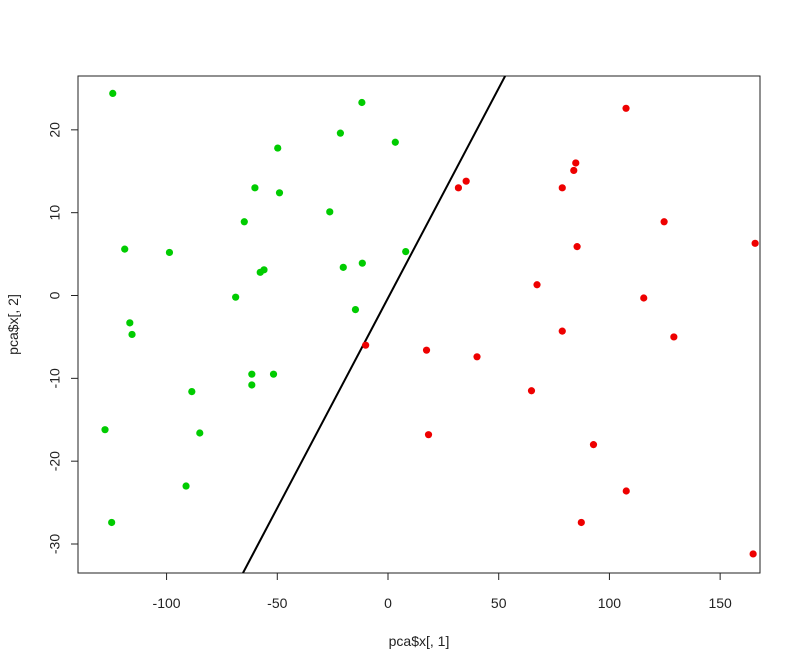 This screenshot has width=800, height=670. I want to click on y-tick-label: 0, so click(55, 295).